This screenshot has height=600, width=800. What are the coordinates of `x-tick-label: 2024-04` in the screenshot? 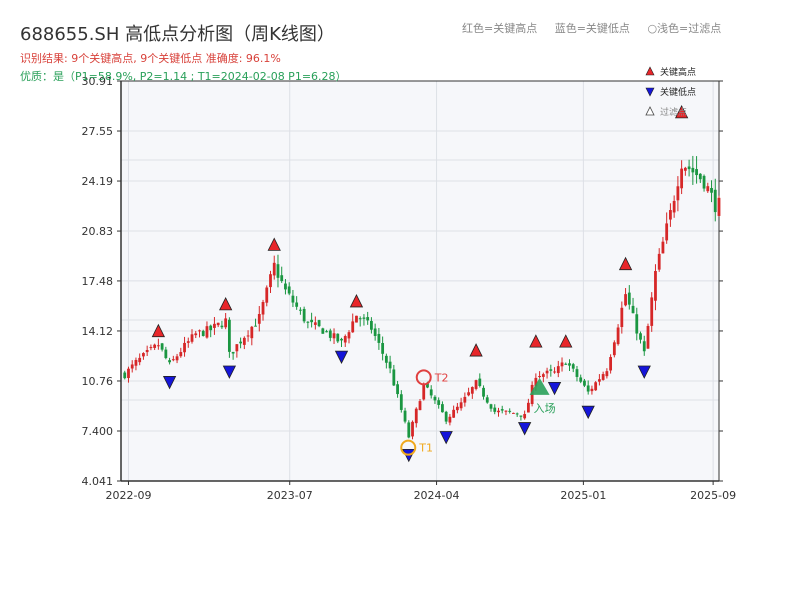 It's located at (437, 495).